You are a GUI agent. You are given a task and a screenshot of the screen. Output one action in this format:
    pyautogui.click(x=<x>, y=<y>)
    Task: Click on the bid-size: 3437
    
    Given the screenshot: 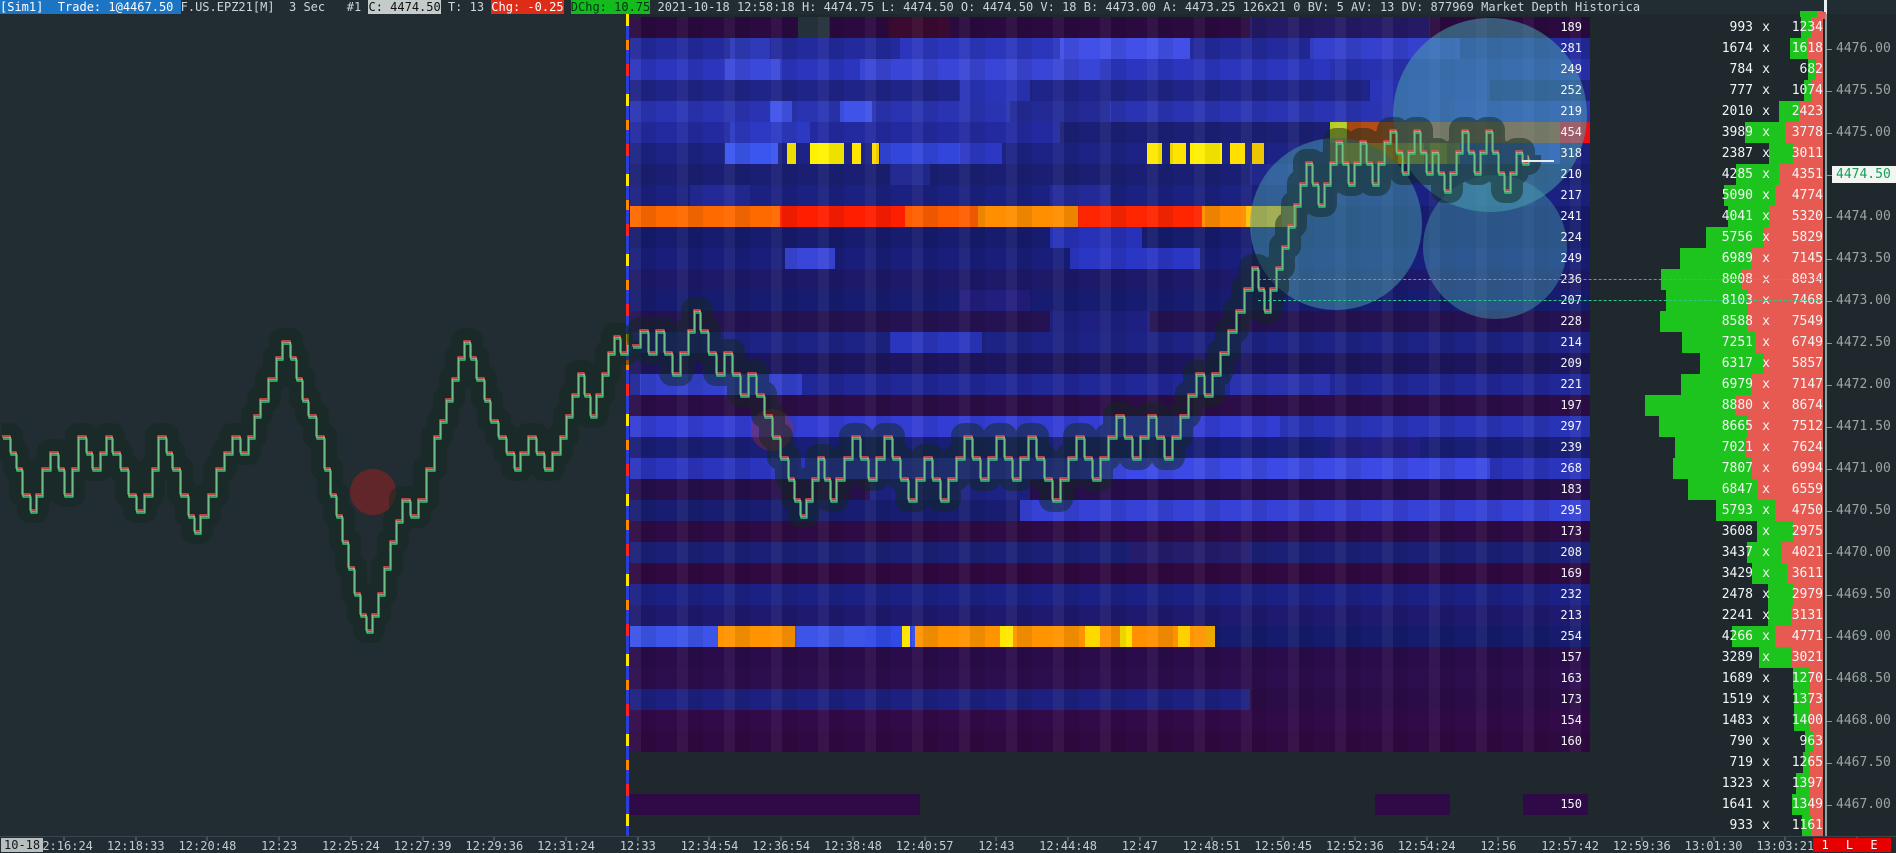 What is the action you would take?
    pyautogui.click(x=1737, y=552)
    